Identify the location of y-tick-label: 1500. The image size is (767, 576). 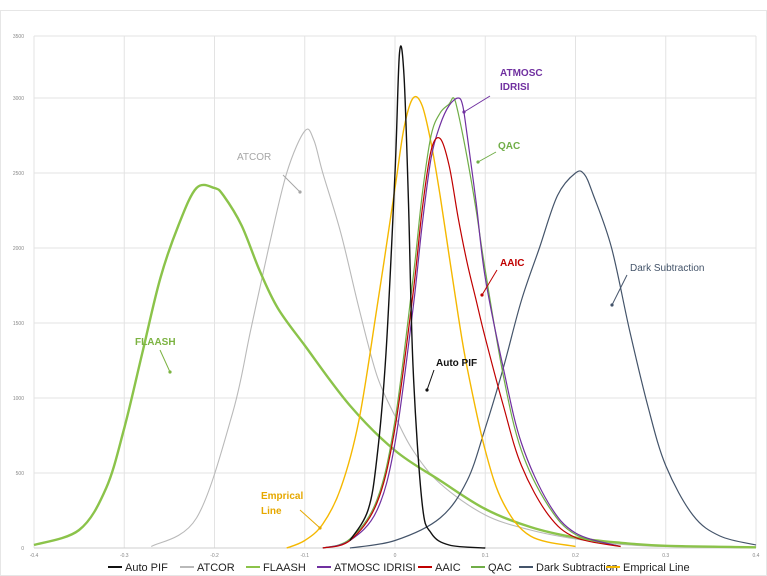
(18, 324).